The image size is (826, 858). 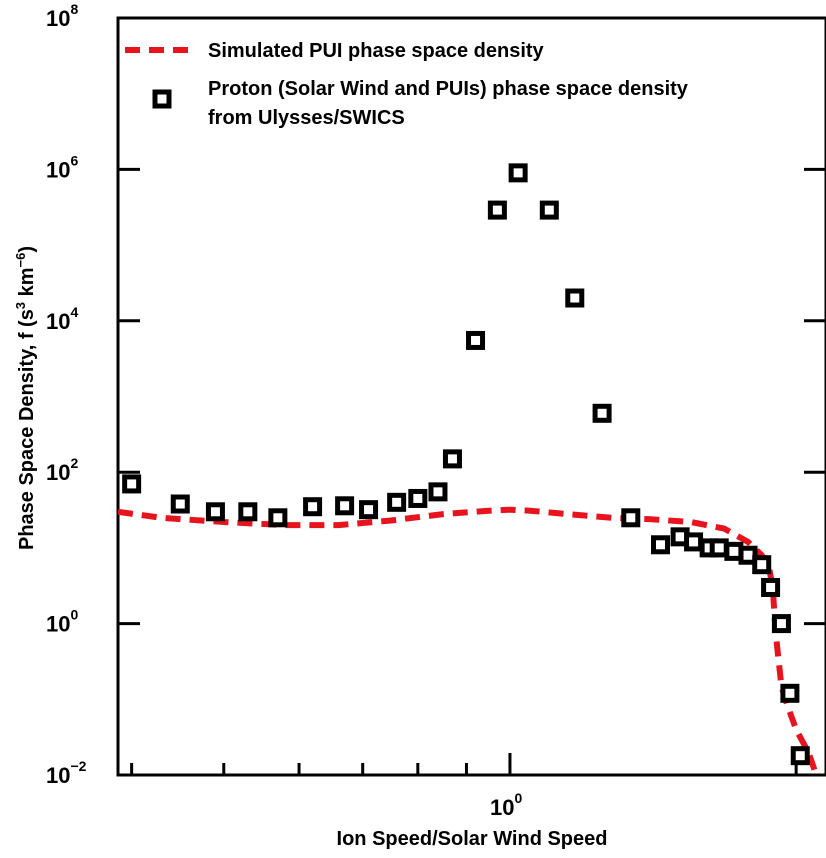 What do you see at coordinates (62, 319) in the screenshot?
I see `y-tick-label: 10⁴` at bounding box center [62, 319].